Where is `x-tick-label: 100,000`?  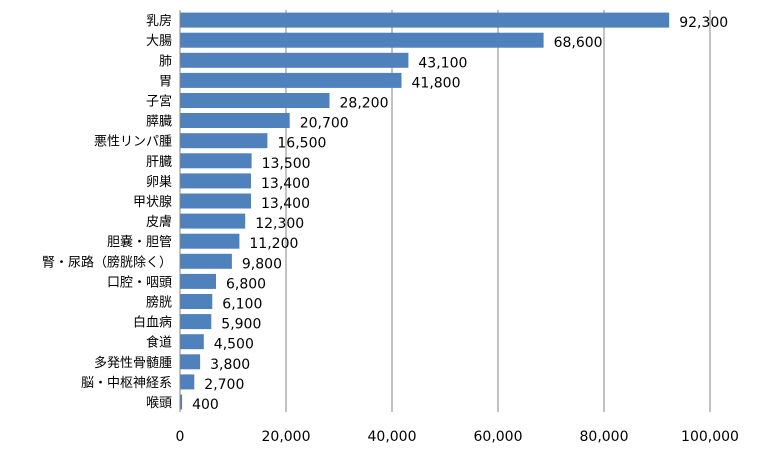 x-tick-label: 100,000 is located at coordinates (710, 437).